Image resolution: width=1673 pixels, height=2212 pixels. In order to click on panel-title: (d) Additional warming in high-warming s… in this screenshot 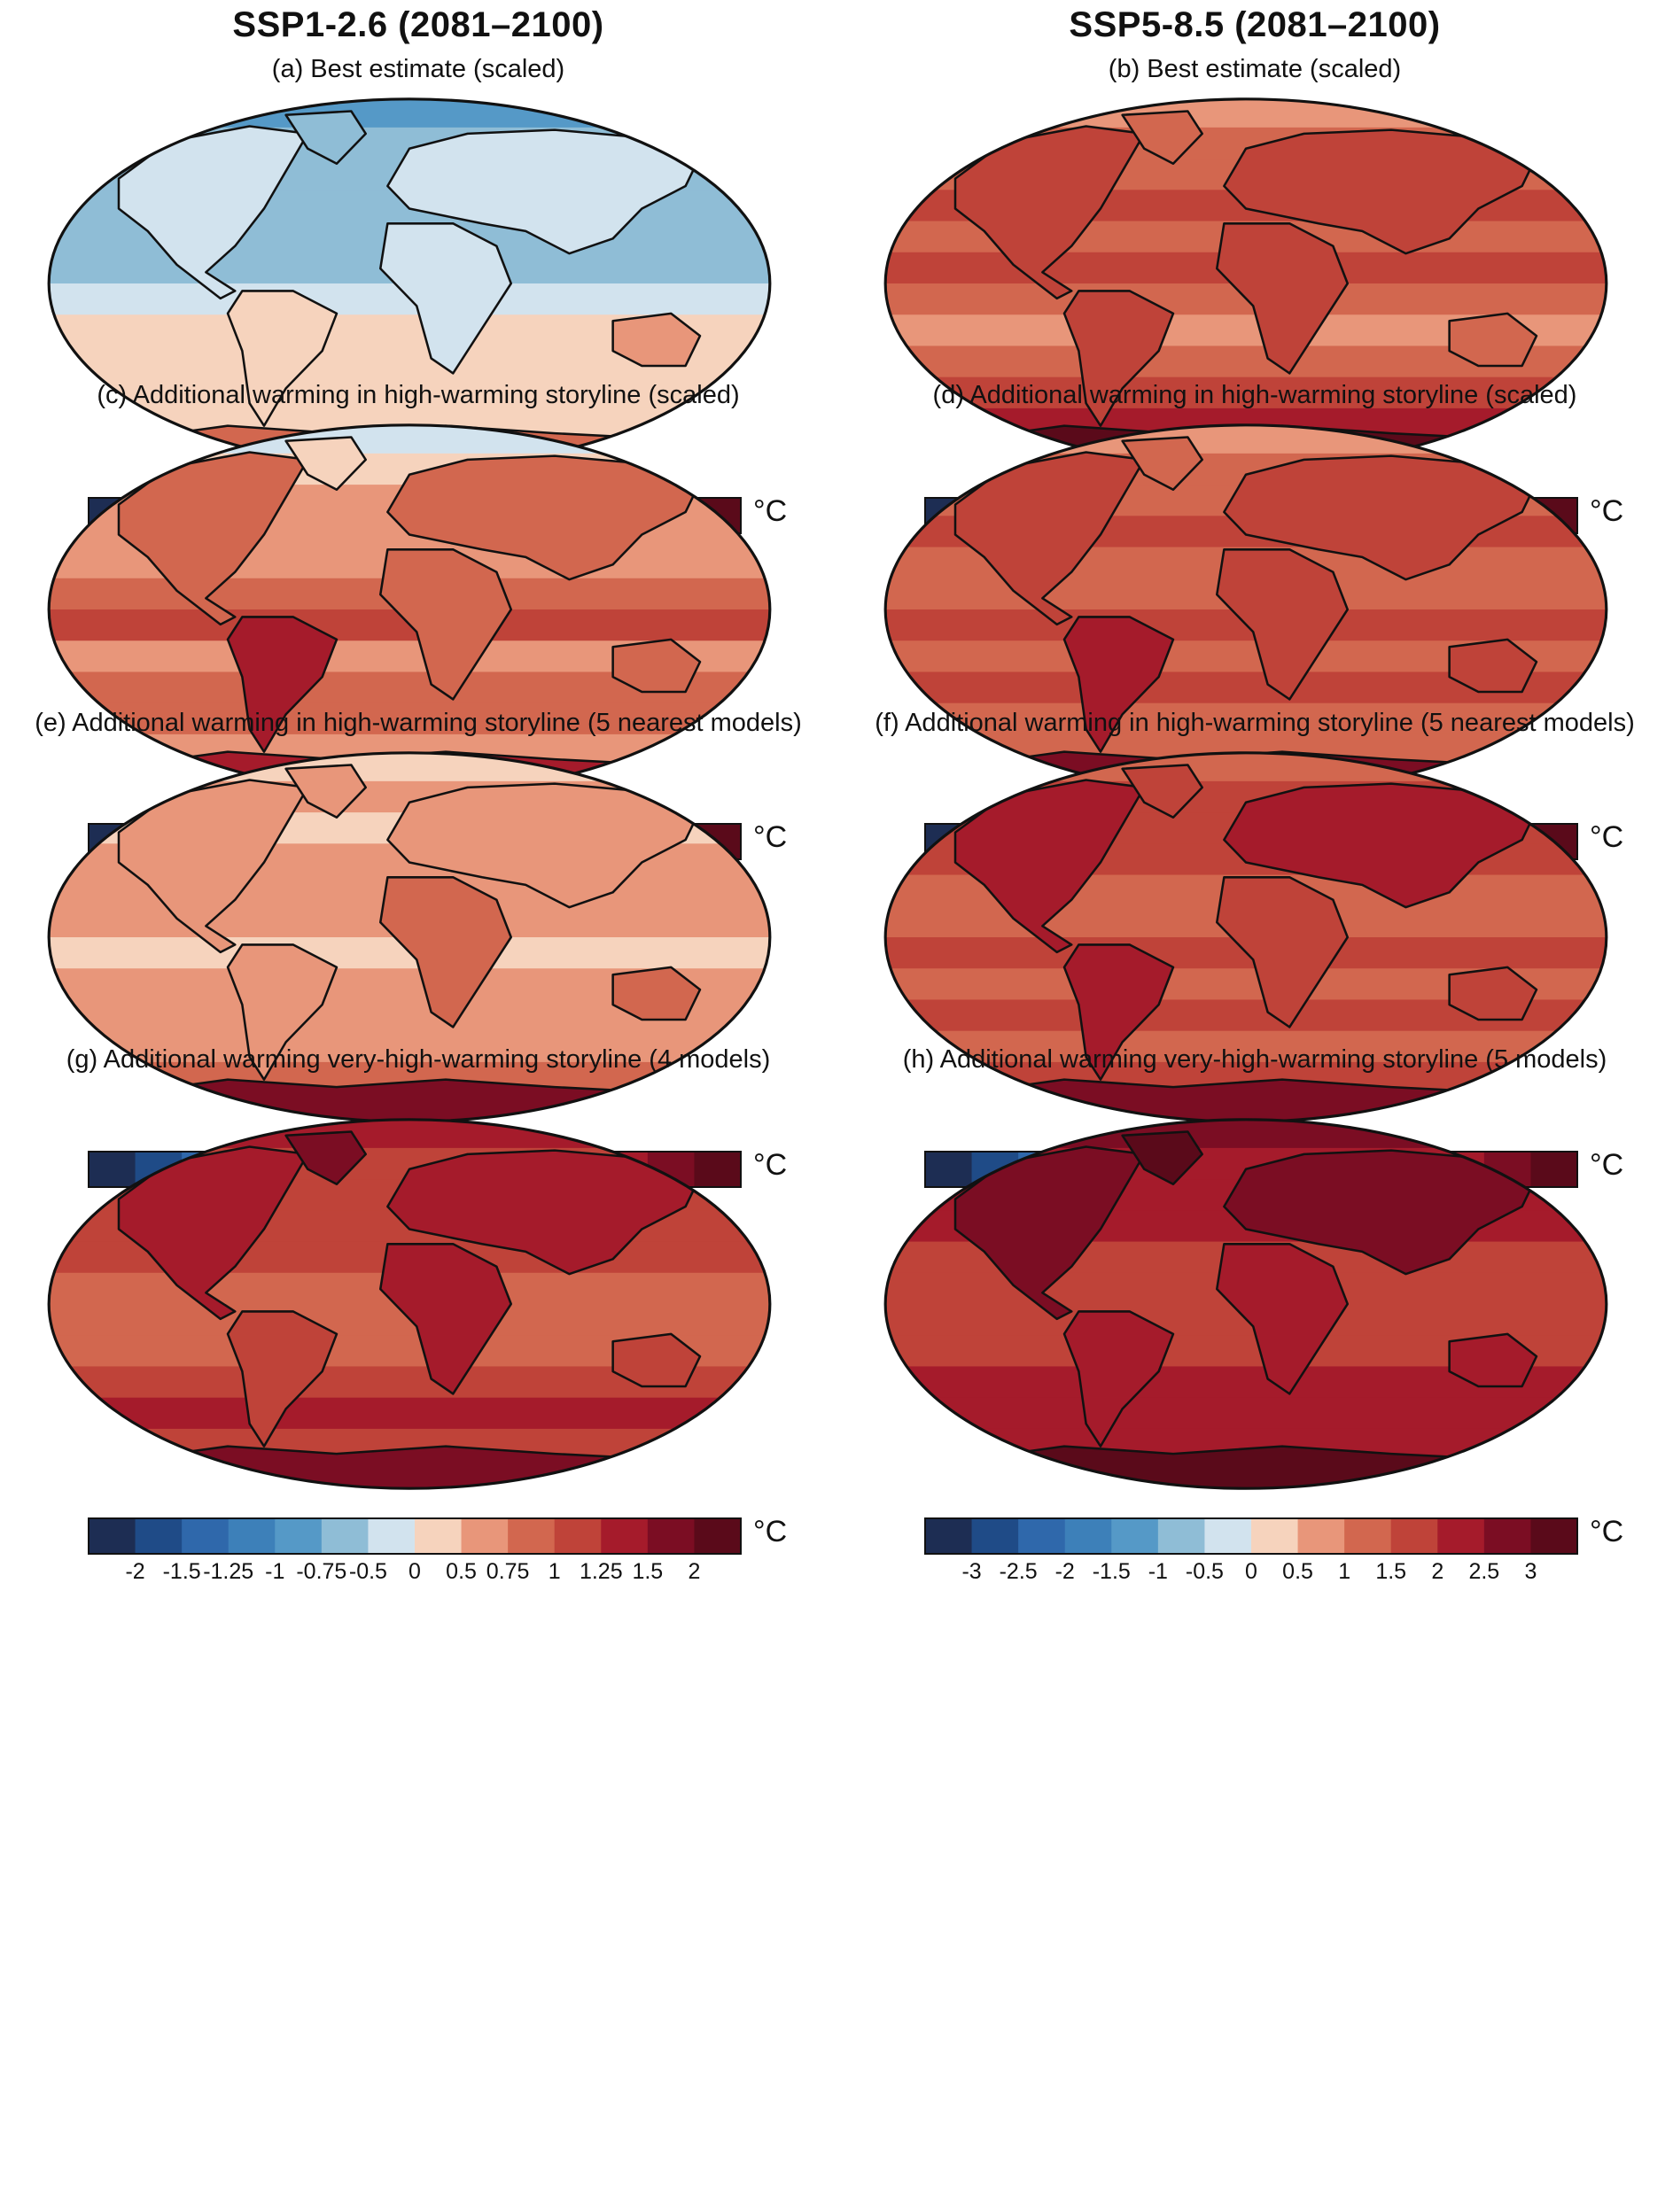, I will do `click(1254, 395)`.